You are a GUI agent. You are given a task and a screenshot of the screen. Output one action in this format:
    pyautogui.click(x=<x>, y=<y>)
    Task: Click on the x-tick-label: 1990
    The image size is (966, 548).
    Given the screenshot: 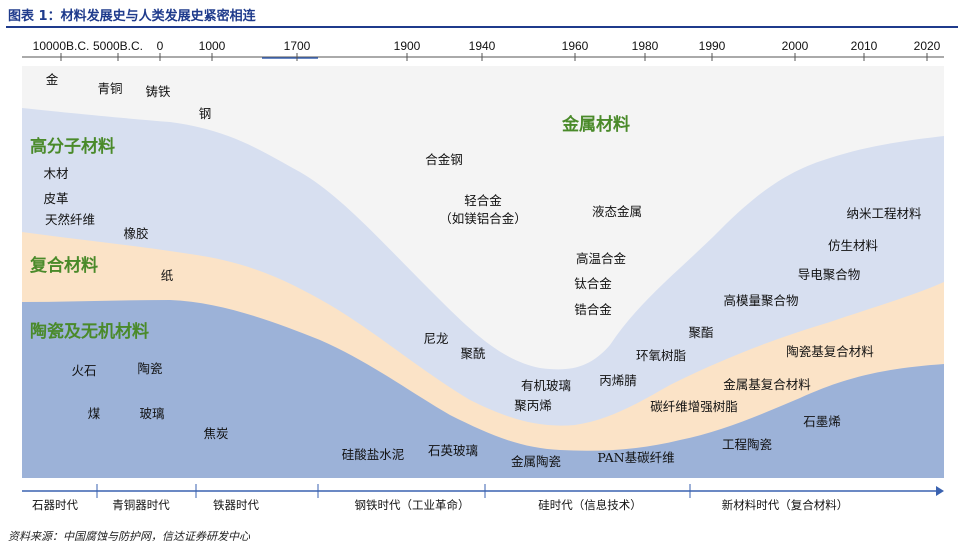 What is the action you would take?
    pyautogui.click(x=712, y=46)
    